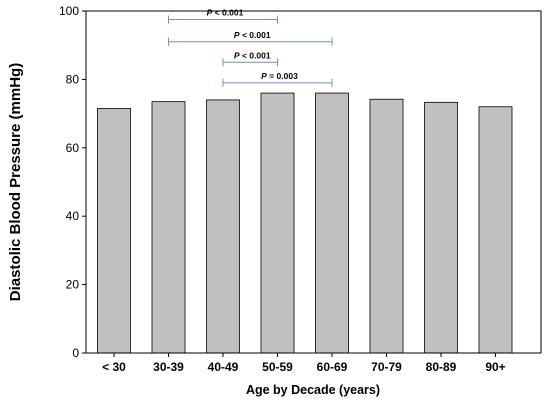 The width and height of the screenshot is (550, 404). I want to click on x-tick-label: 30-39, so click(168, 367).